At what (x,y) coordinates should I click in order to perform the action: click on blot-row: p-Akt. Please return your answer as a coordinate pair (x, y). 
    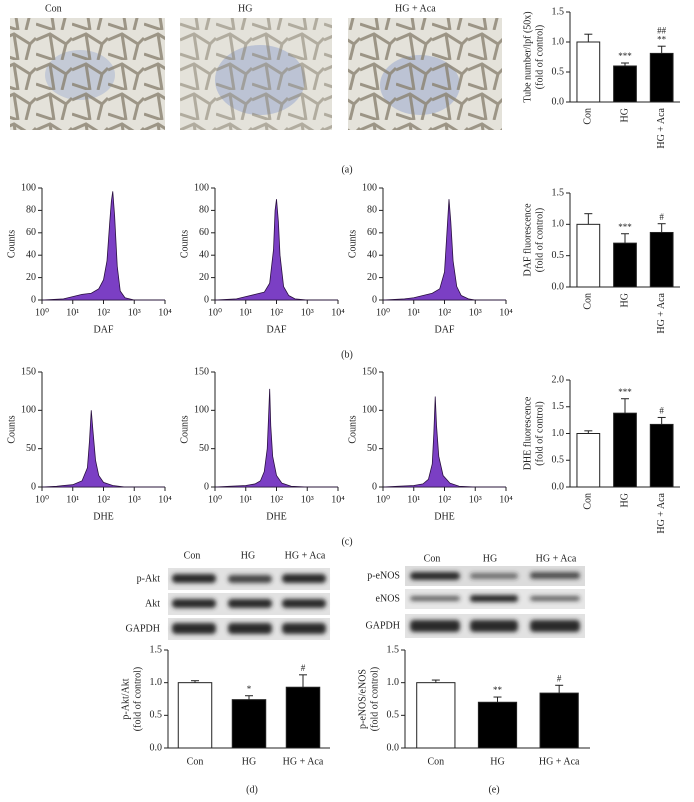
    Looking at the image, I should click on (149, 578).